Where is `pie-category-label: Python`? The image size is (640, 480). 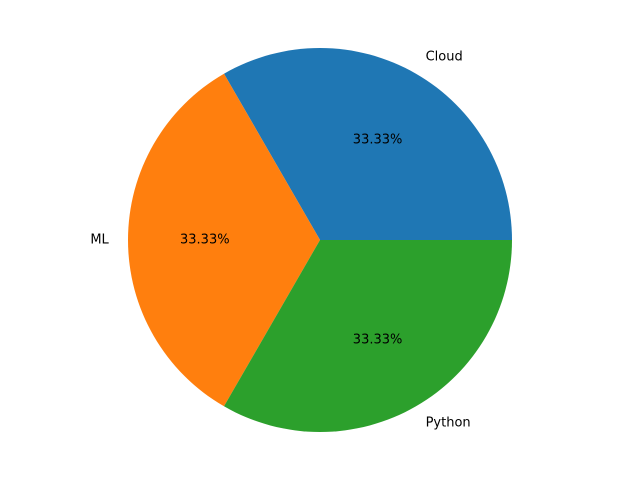
pie-category-label: Python is located at coordinates (448, 422).